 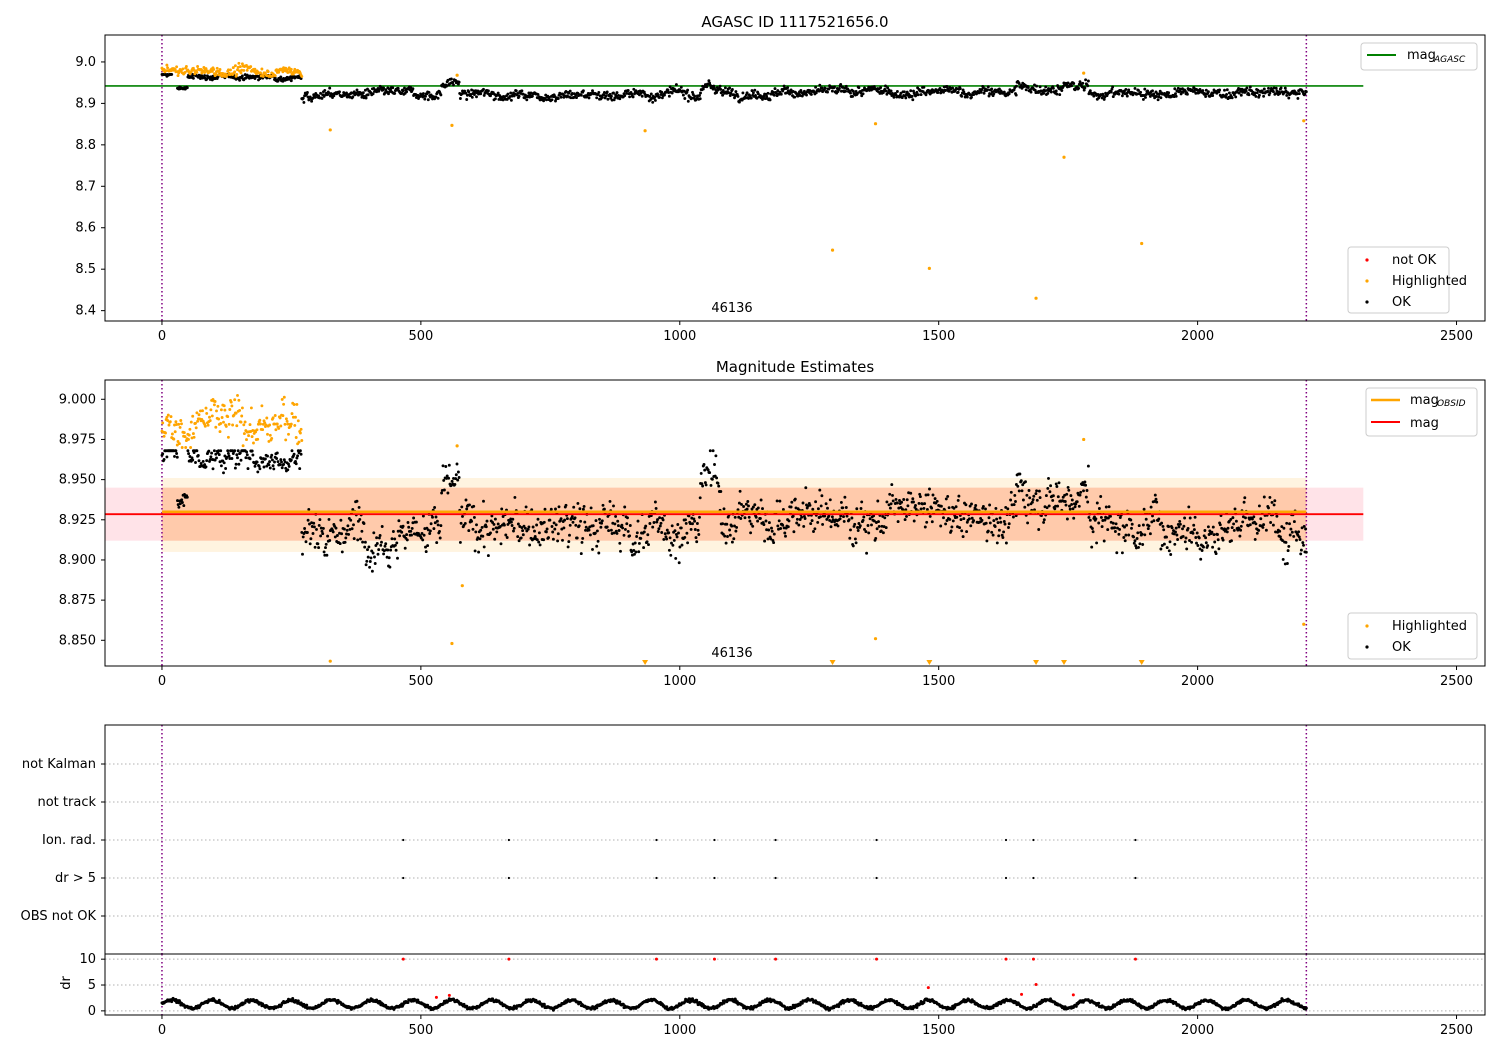 I want to click on legend-mag-obsid-label: mag, so click(x=1424, y=400).